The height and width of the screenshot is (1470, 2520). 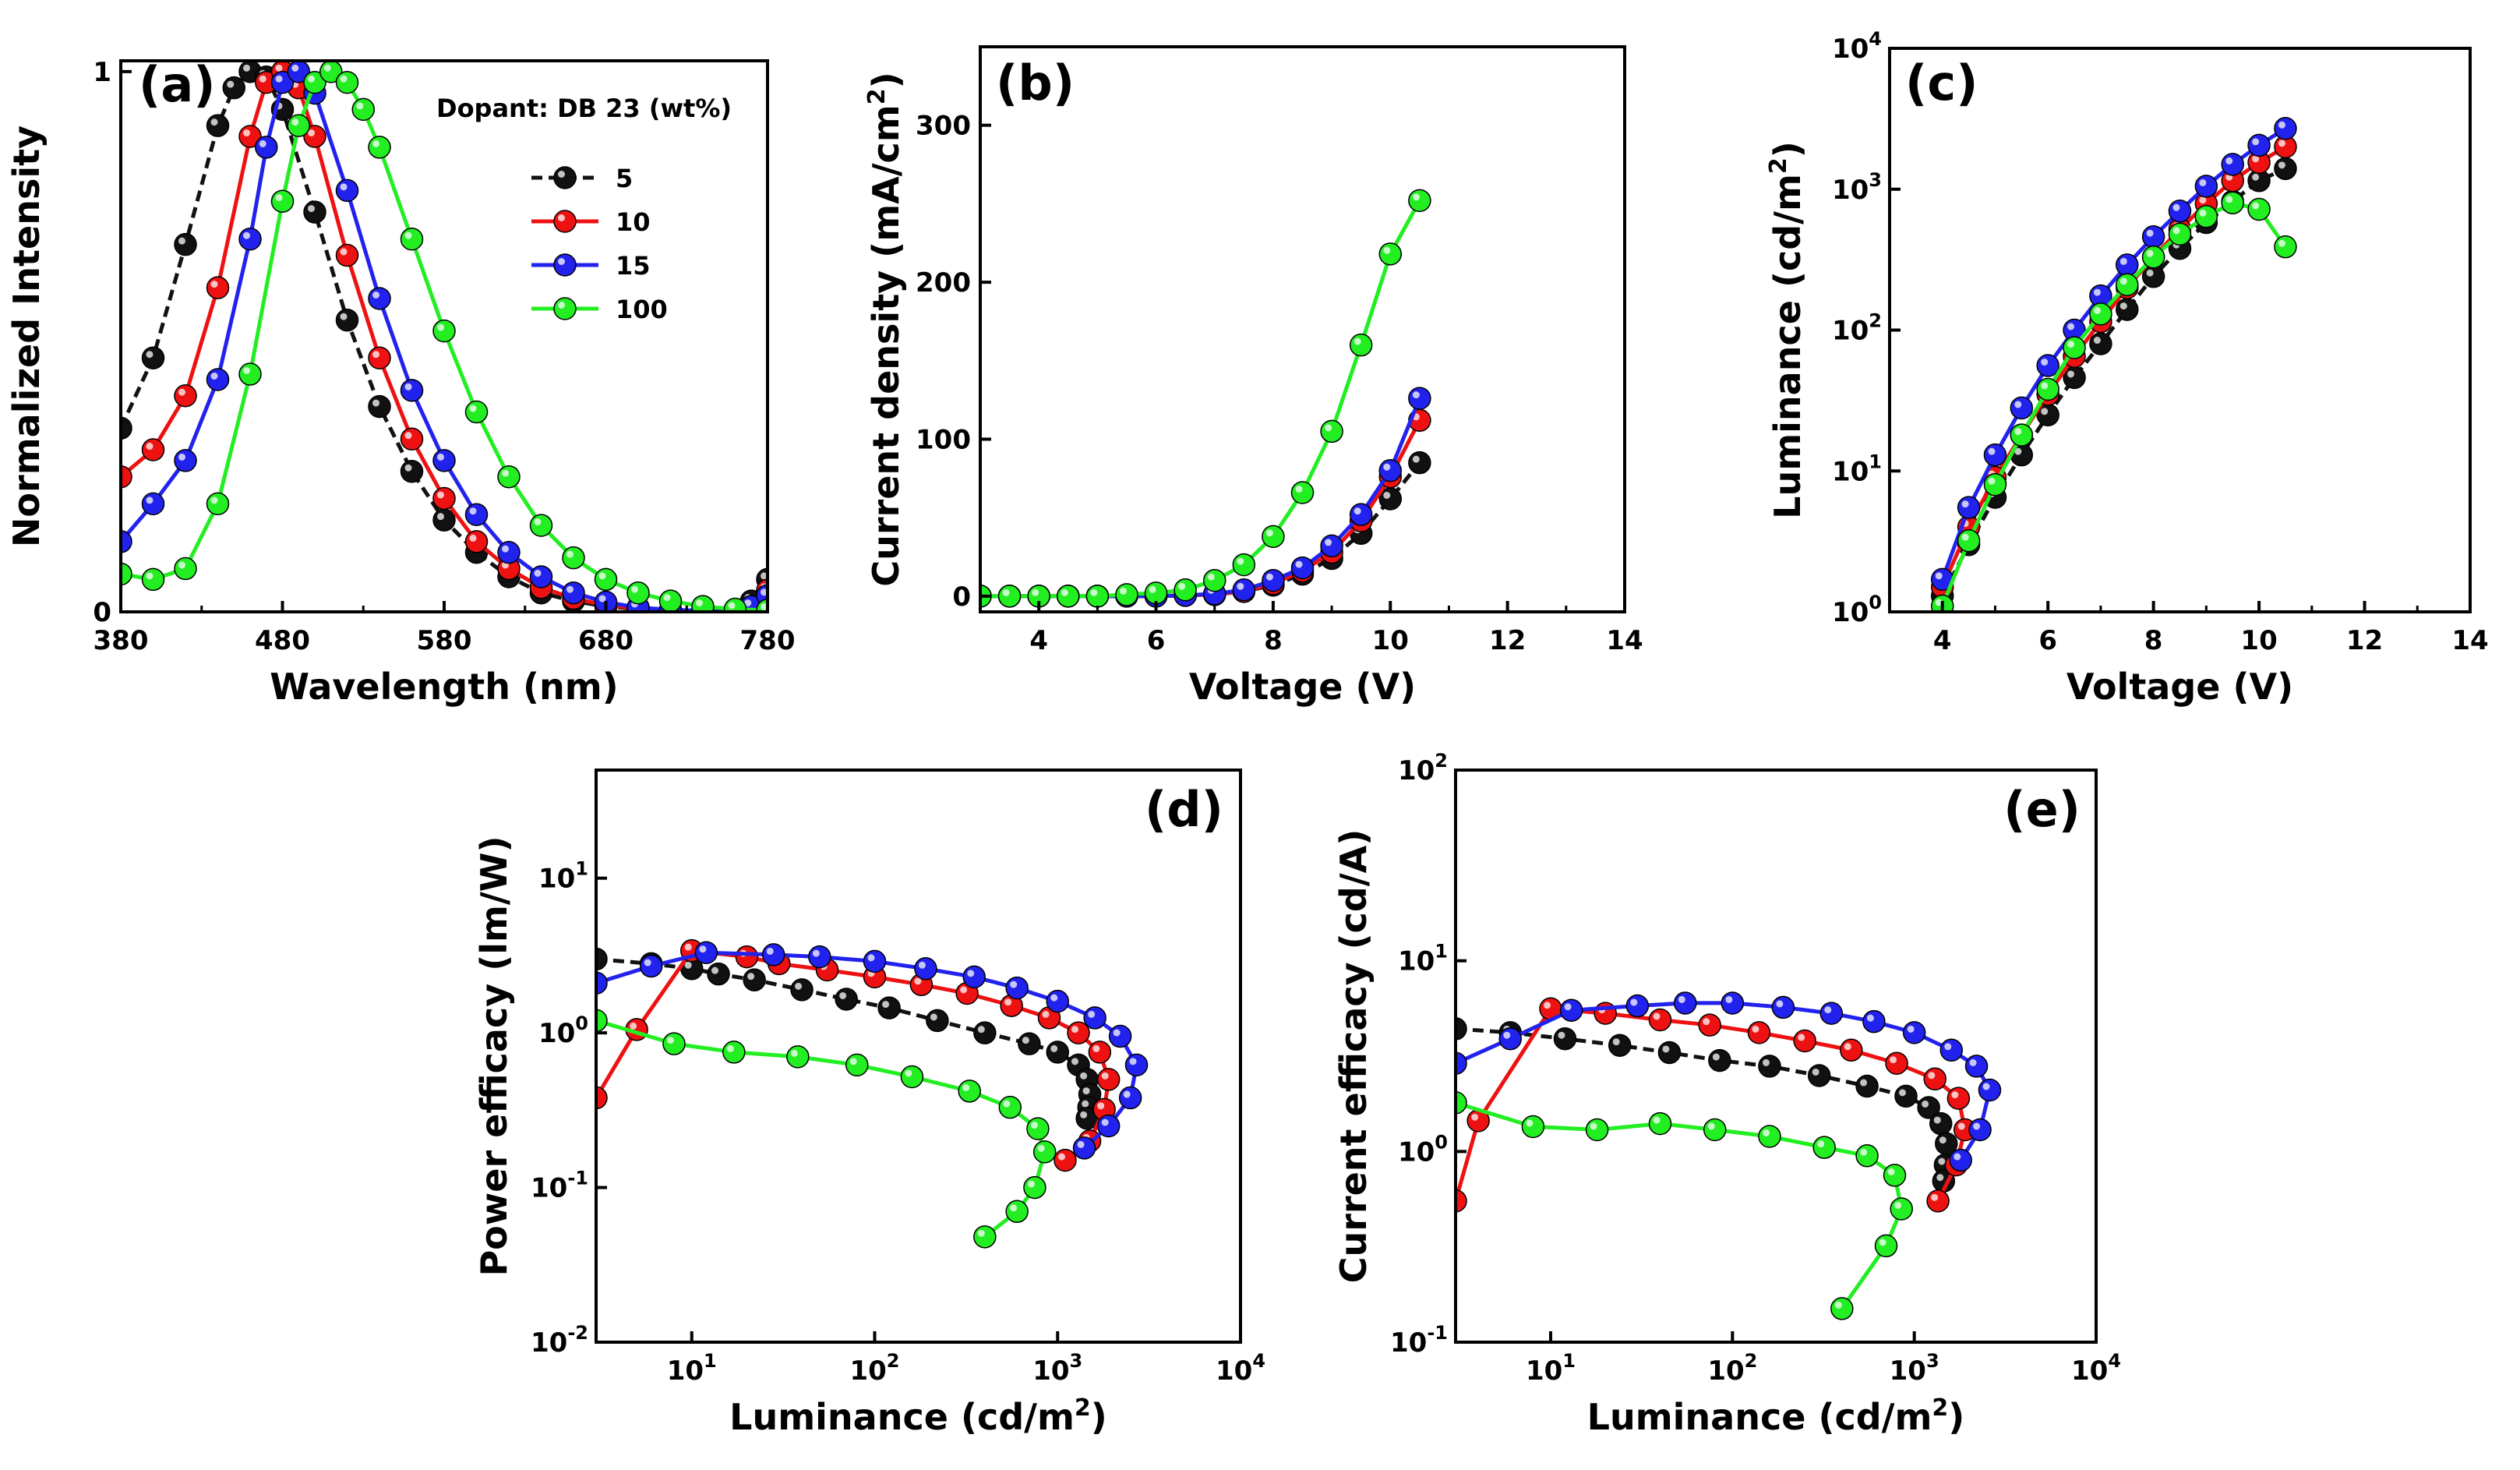 I want to click on y-tick-label: 10², so click(x=1857, y=328).